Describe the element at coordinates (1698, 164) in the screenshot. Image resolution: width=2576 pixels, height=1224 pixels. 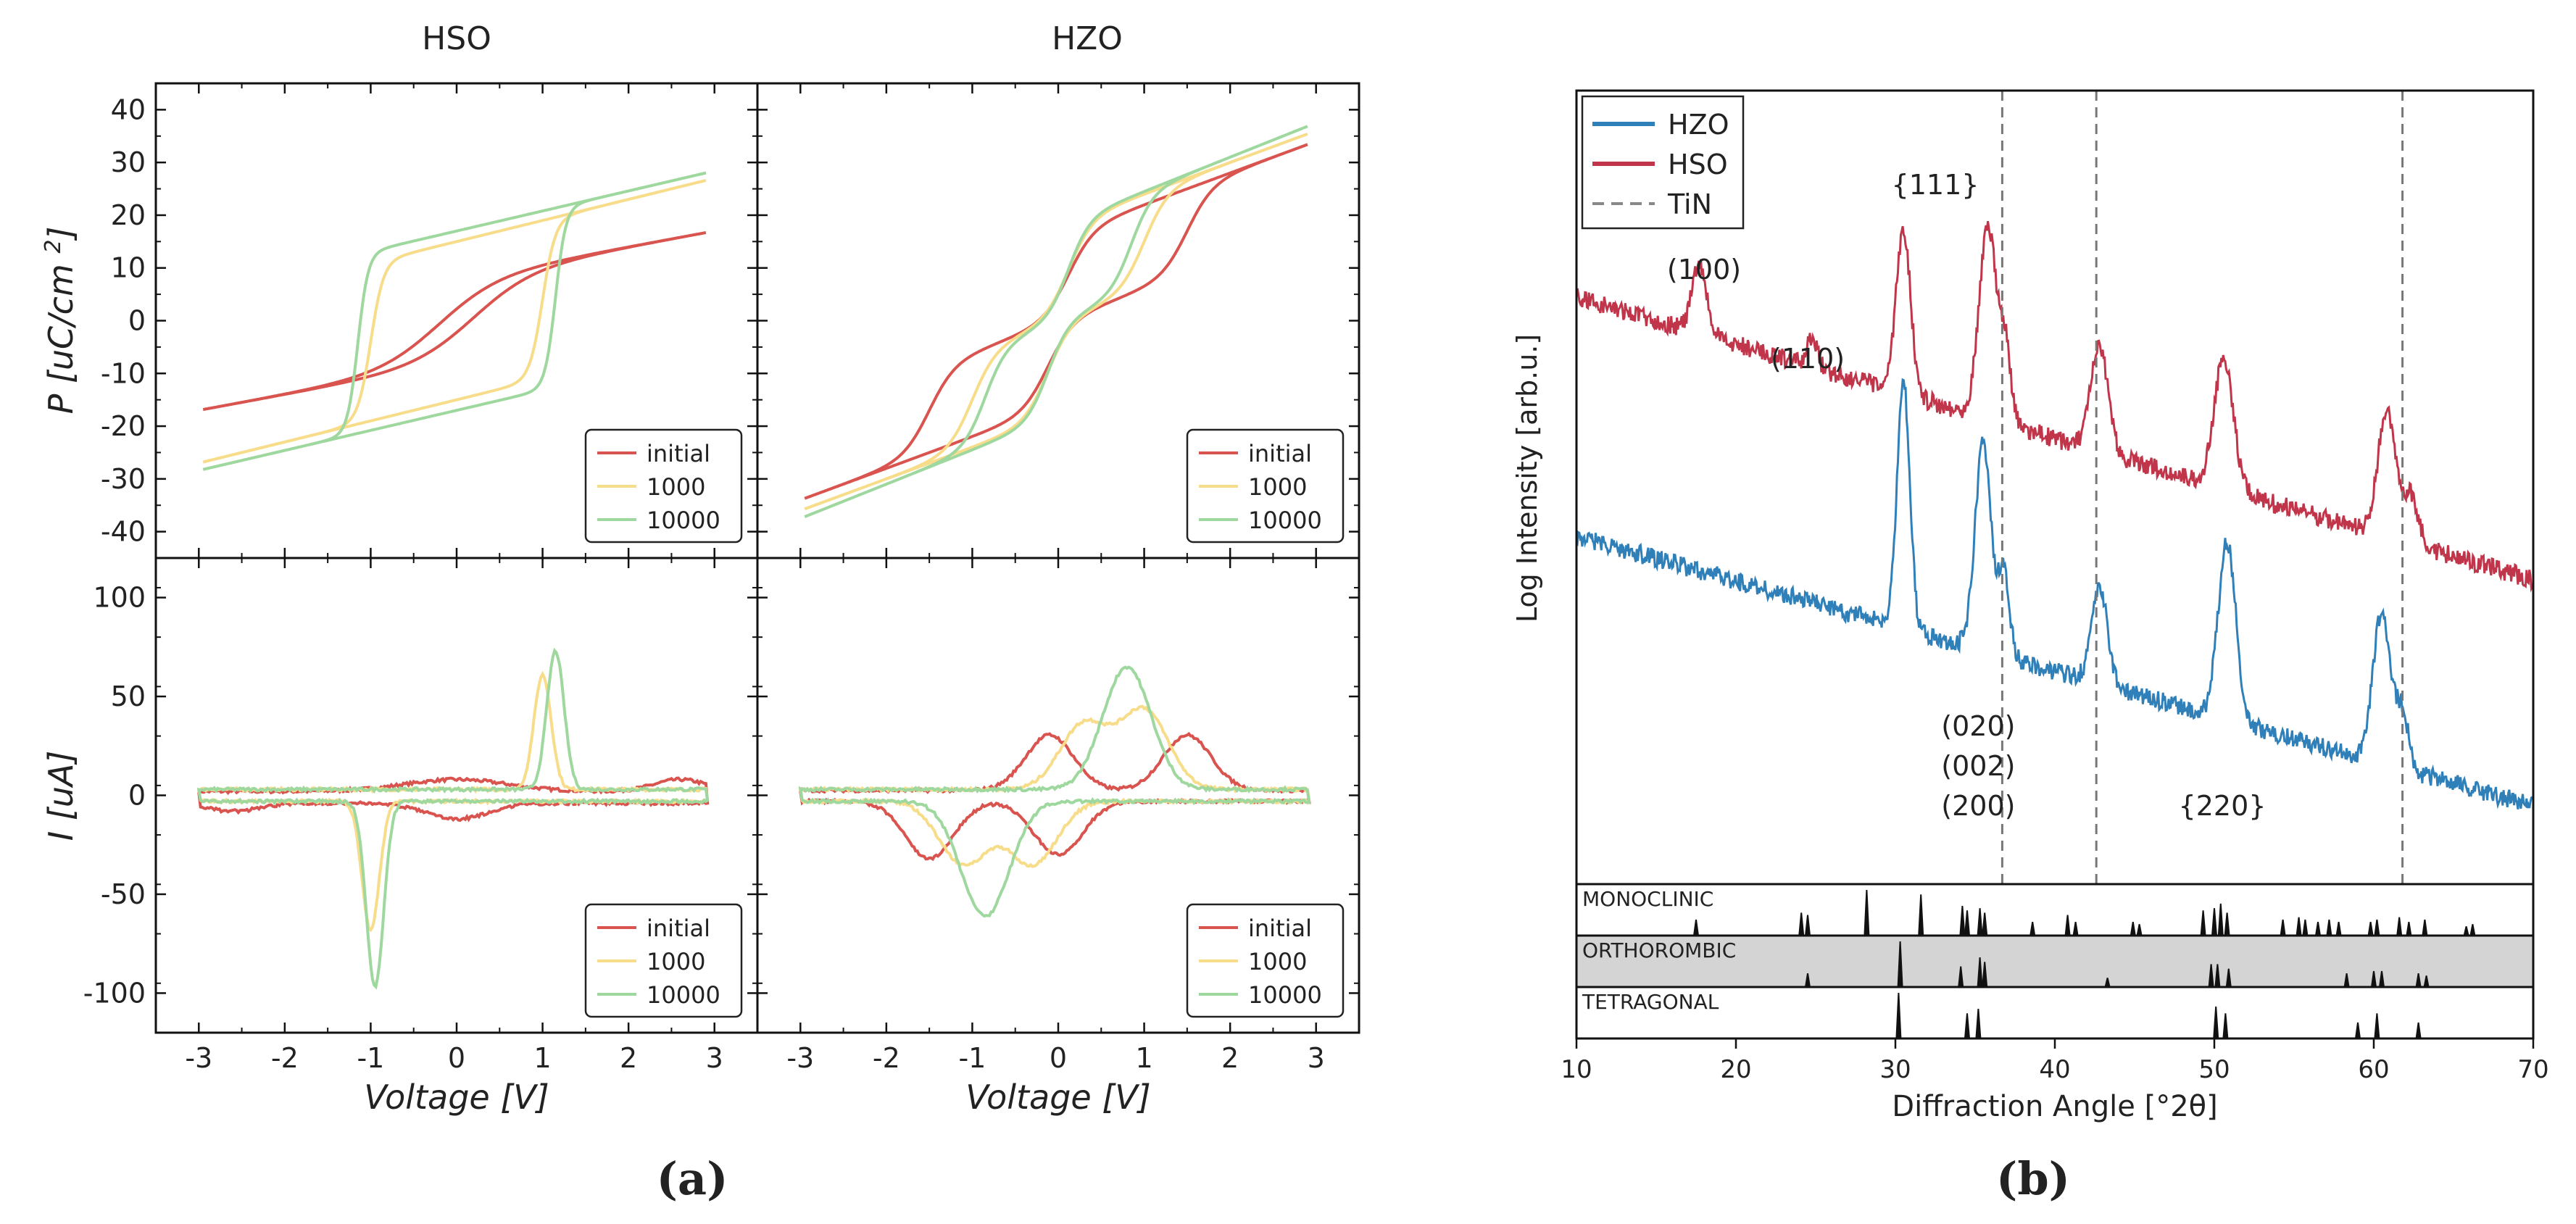
I see `xrd-legend-label: HSO` at that location.